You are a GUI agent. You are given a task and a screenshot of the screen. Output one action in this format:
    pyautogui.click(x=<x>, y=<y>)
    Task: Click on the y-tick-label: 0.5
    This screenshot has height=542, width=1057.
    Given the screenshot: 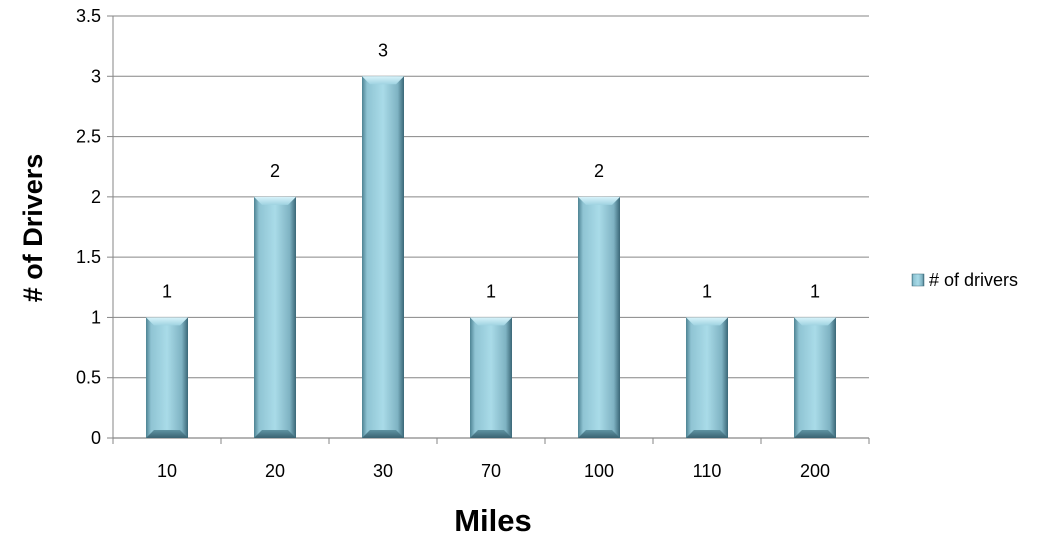 What is the action you would take?
    pyautogui.click(x=88, y=378)
    